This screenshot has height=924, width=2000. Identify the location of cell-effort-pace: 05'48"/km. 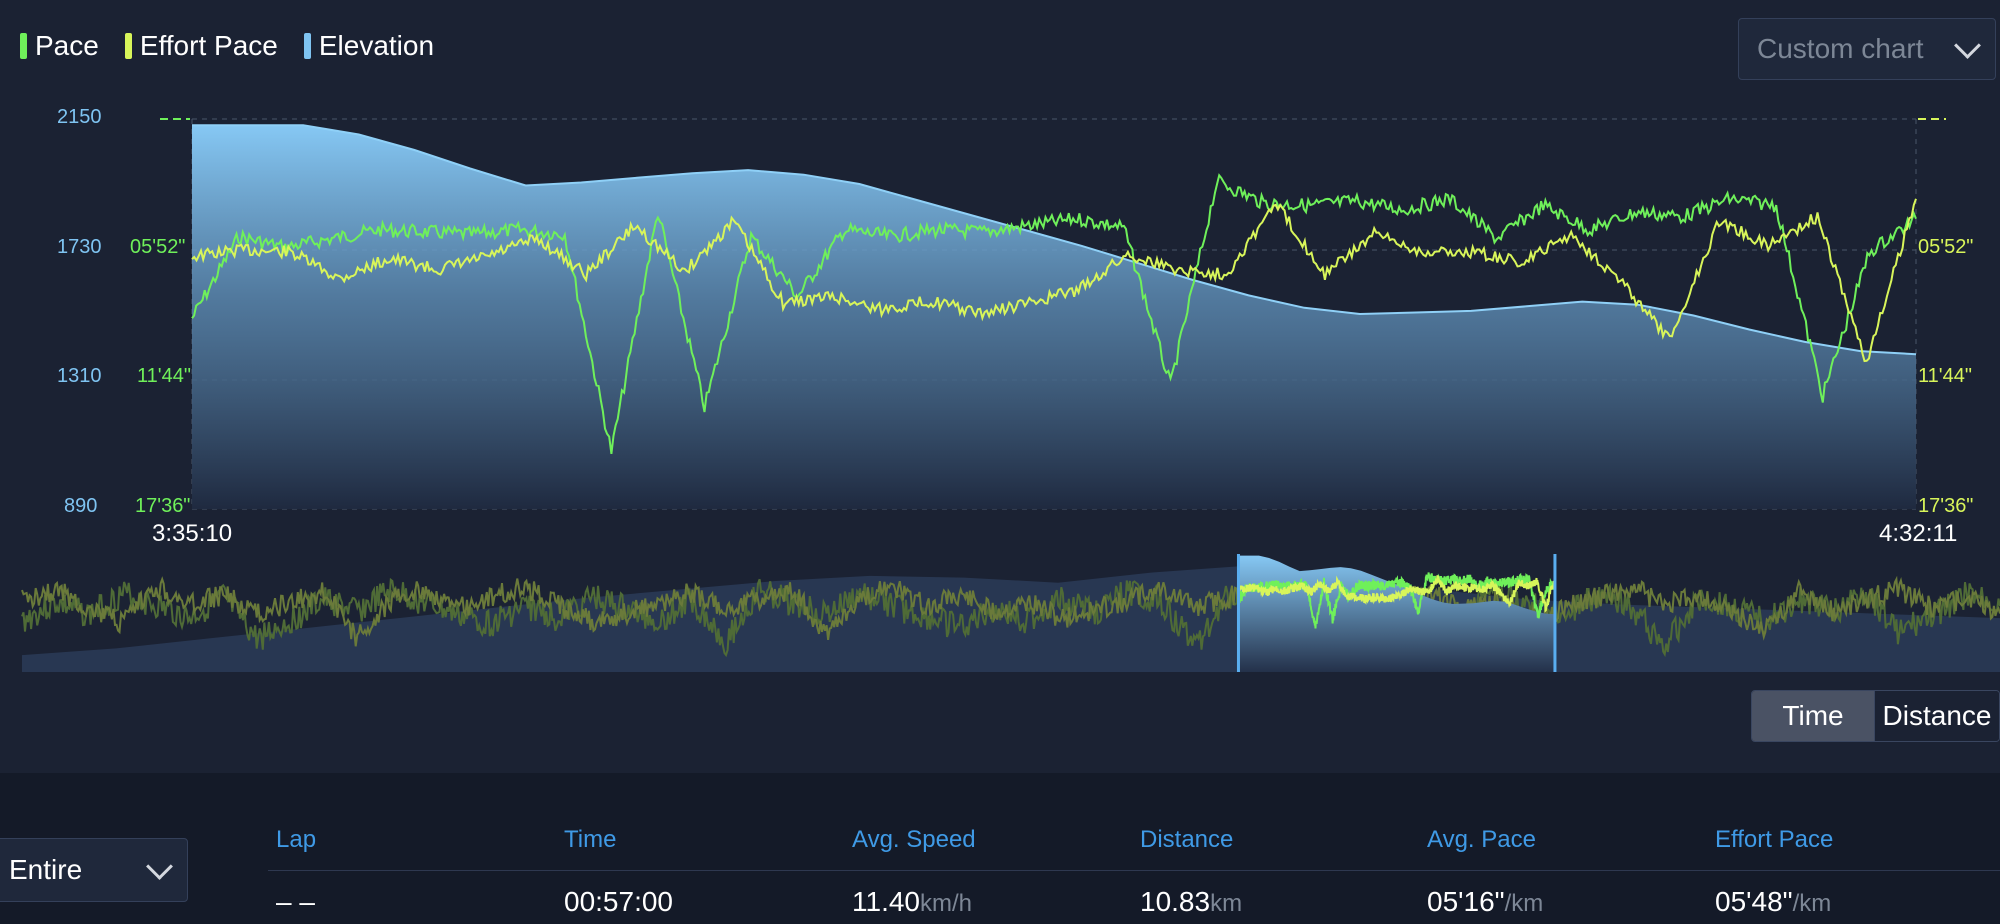
(1773, 902).